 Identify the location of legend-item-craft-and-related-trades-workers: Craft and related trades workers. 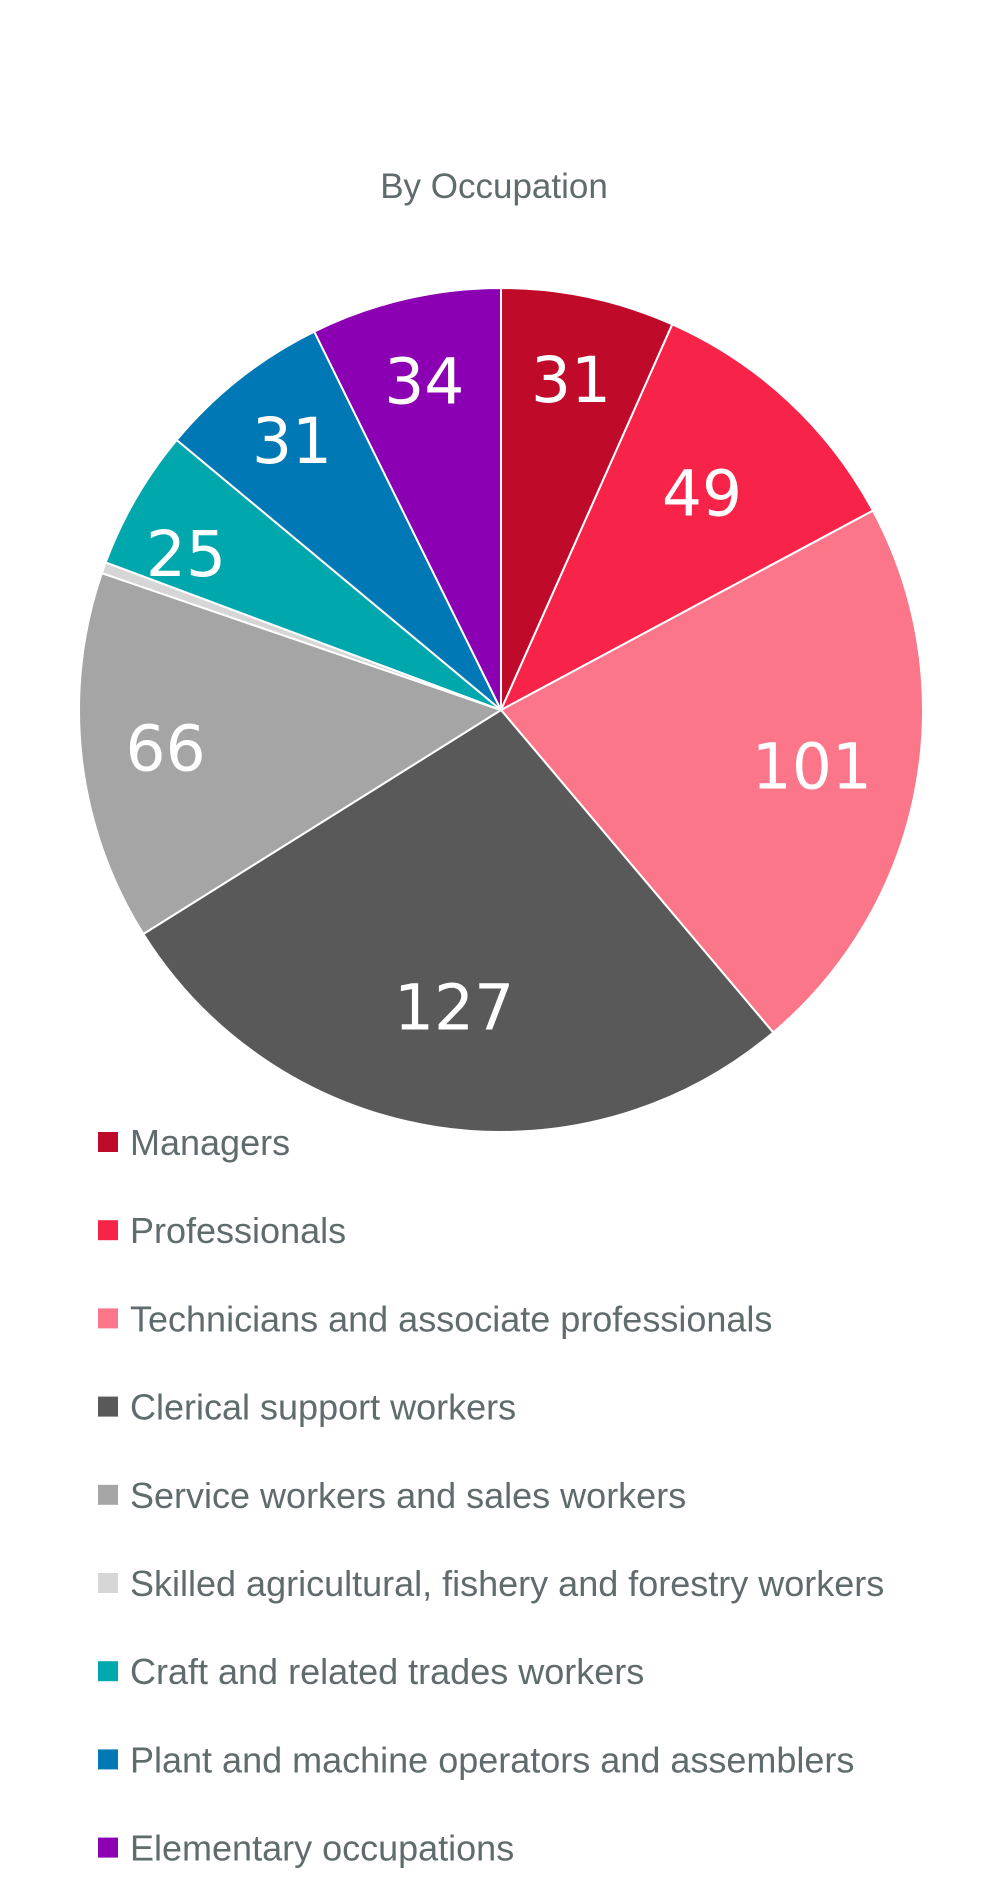
(371, 1671).